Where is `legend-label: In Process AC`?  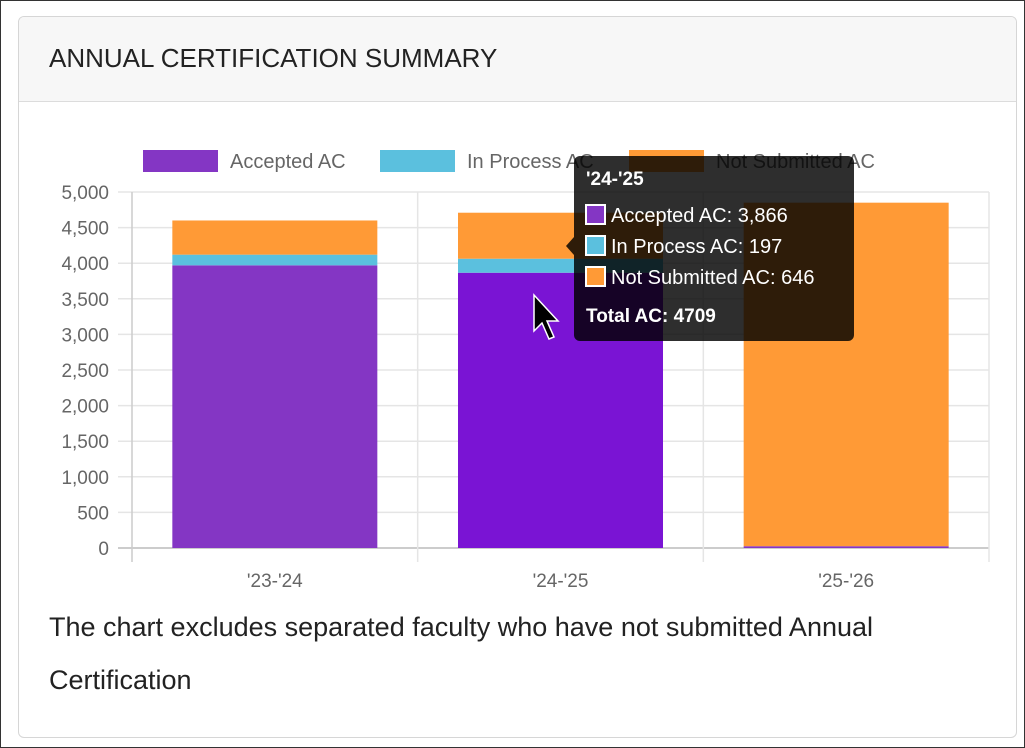
legend-label: In Process AC is located at coordinates (530, 162).